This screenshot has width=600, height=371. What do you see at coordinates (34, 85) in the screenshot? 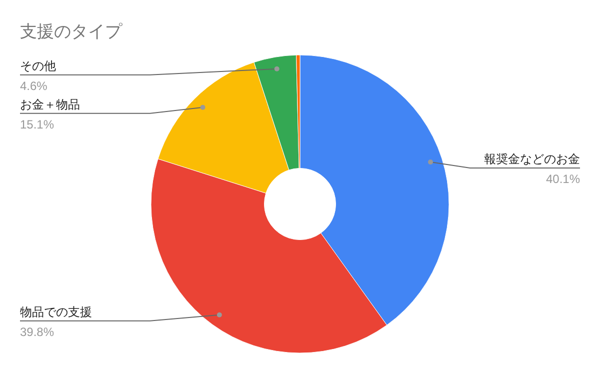
I see `data-label: 4.6%` at bounding box center [34, 85].